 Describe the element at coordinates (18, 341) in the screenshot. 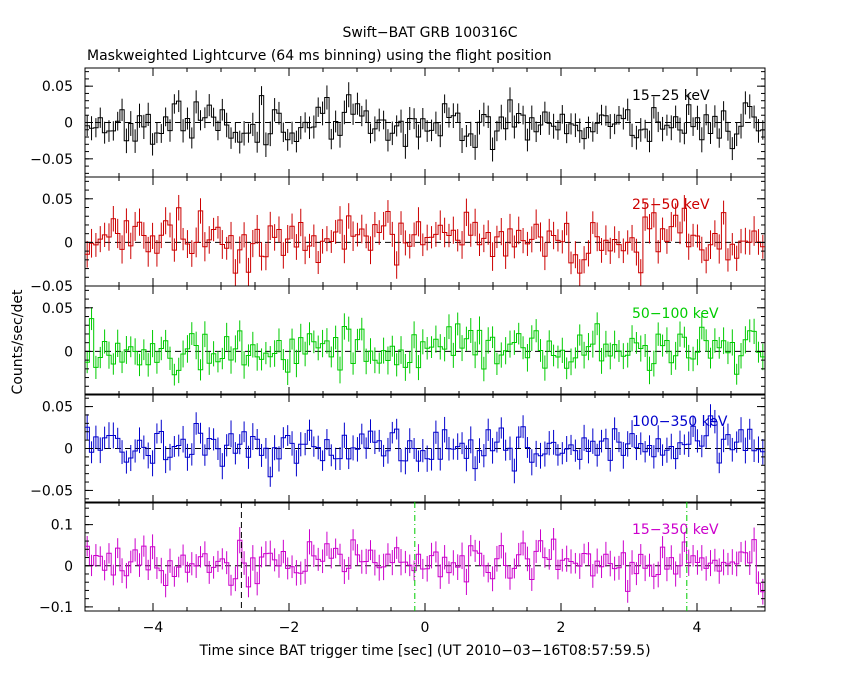

I see `y-axis-label: Counts/sec/det` at that location.